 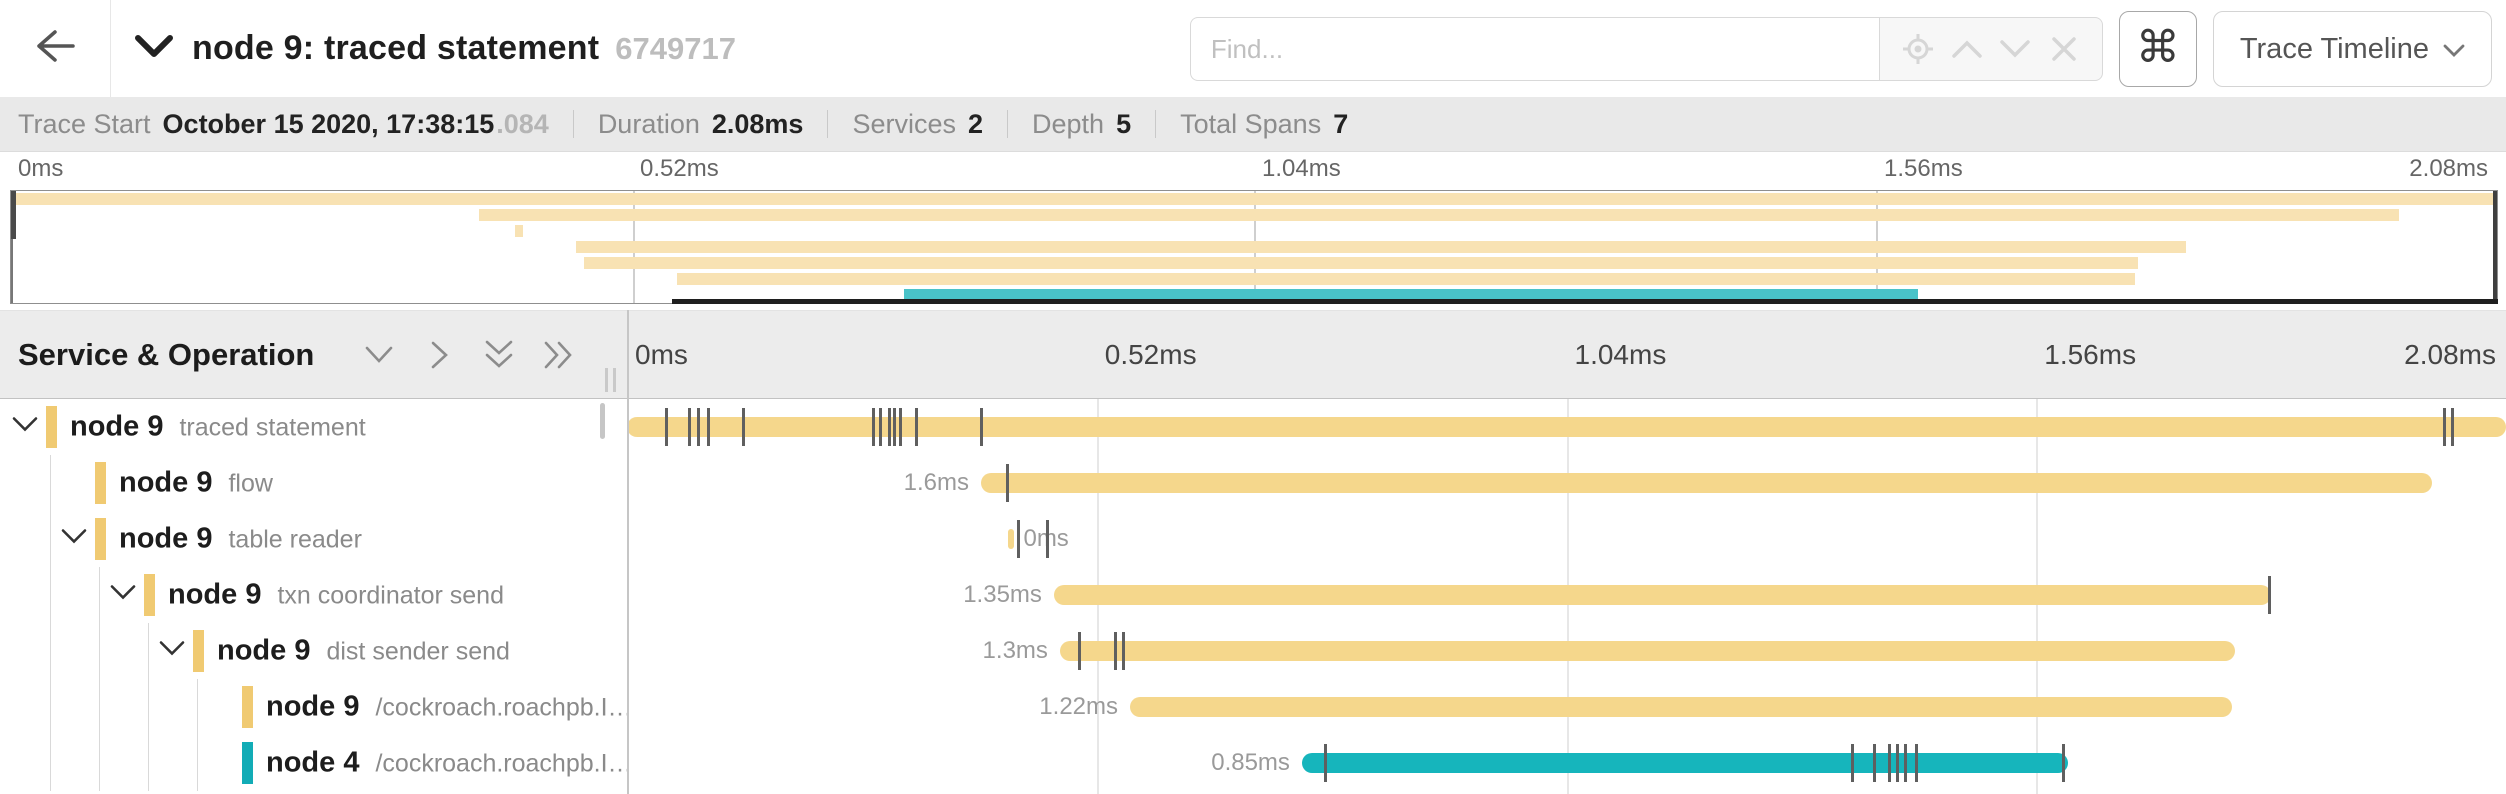 What do you see at coordinates (439, 355) in the screenshot?
I see `expand-one-icon` at bounding box center [439, 355].